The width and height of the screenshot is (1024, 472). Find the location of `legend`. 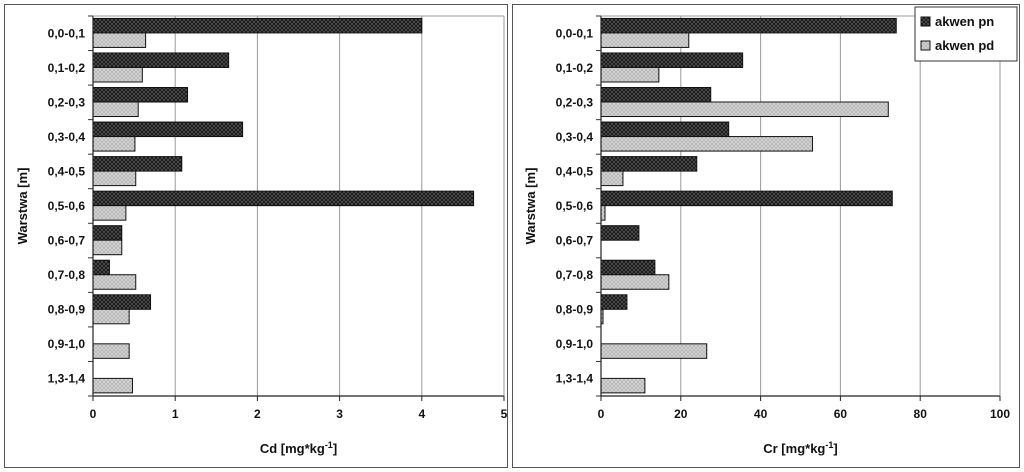

legend is located at coordinates (966, 34).